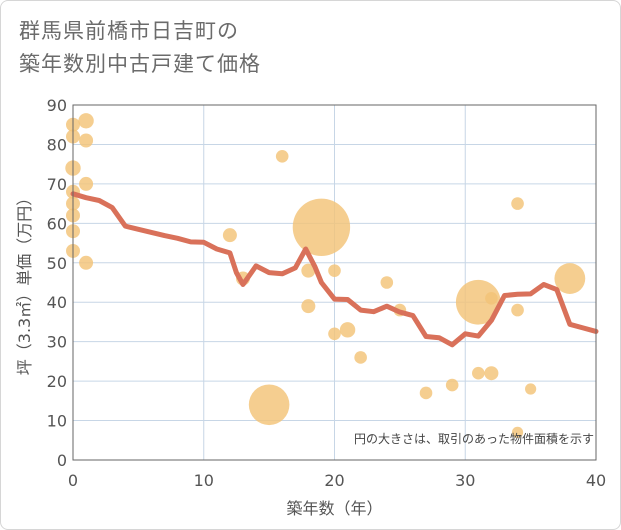 Image resolution: width=621 pixels, height=530 pixels. Describe the element at coordinates (334, 480) in the screenshot. I see `x-tick-label: 20` at that location.